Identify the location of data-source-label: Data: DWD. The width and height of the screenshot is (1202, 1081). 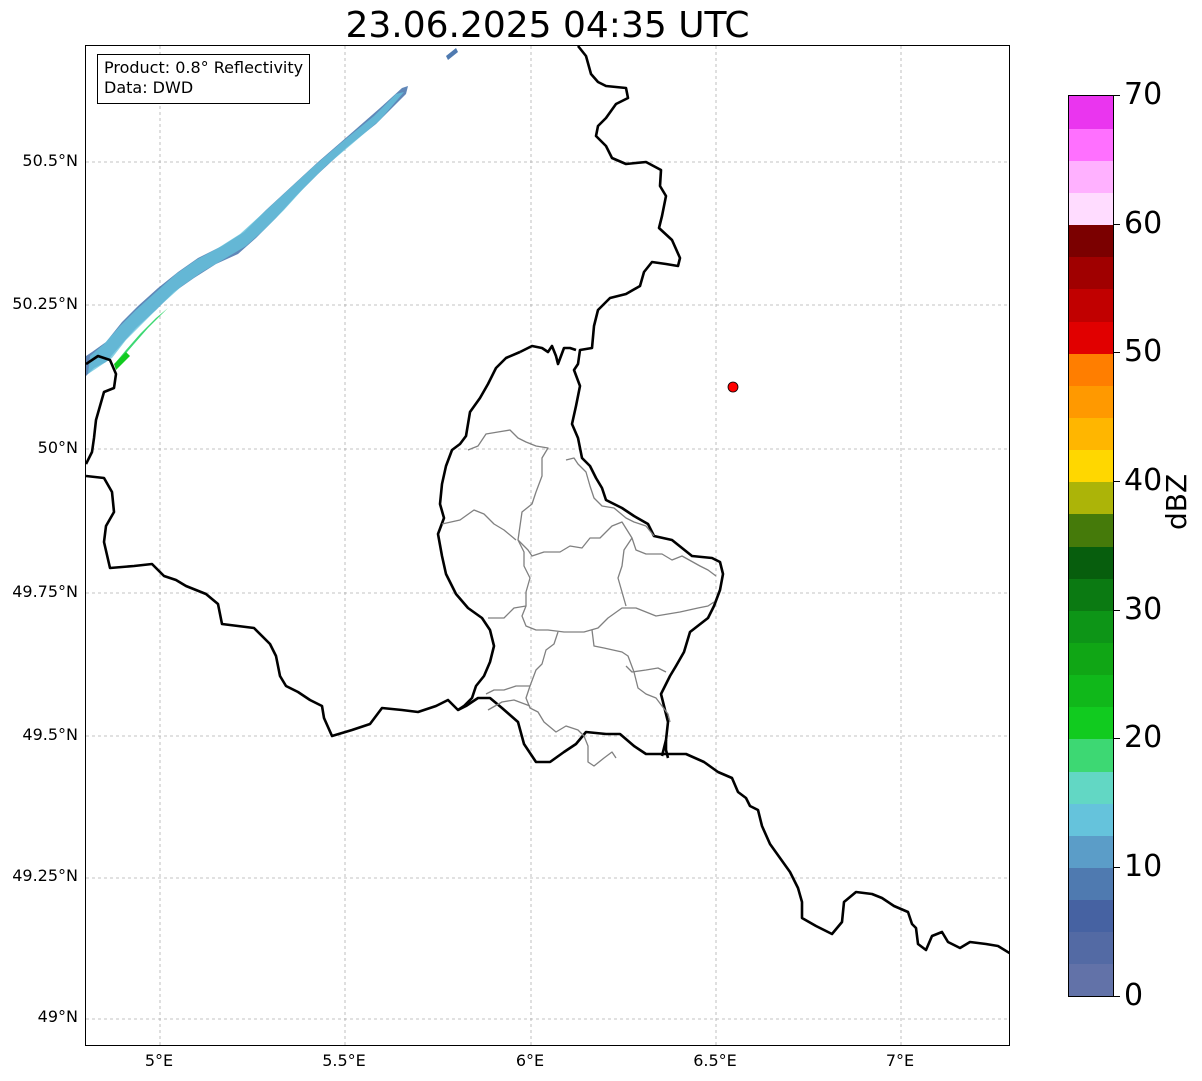
(149, 87).